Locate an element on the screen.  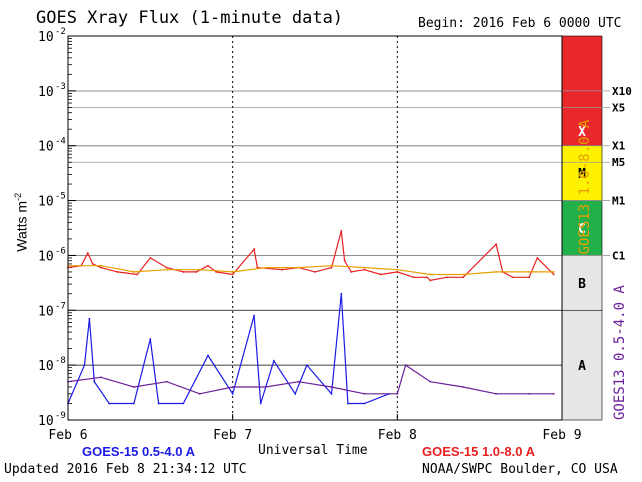
y-tick-exponent: -5 is located at coordinates (60, 197).